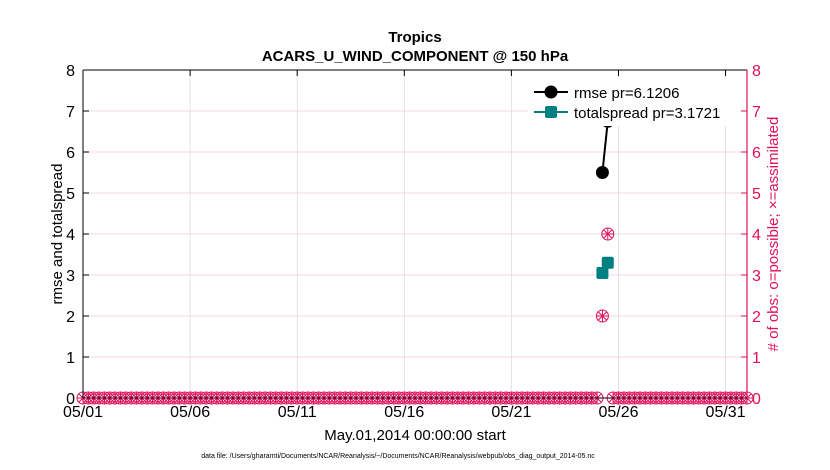 This screenshot has width=830, height=470. I want to click on y-tick-label: 5, so click(70, 194).